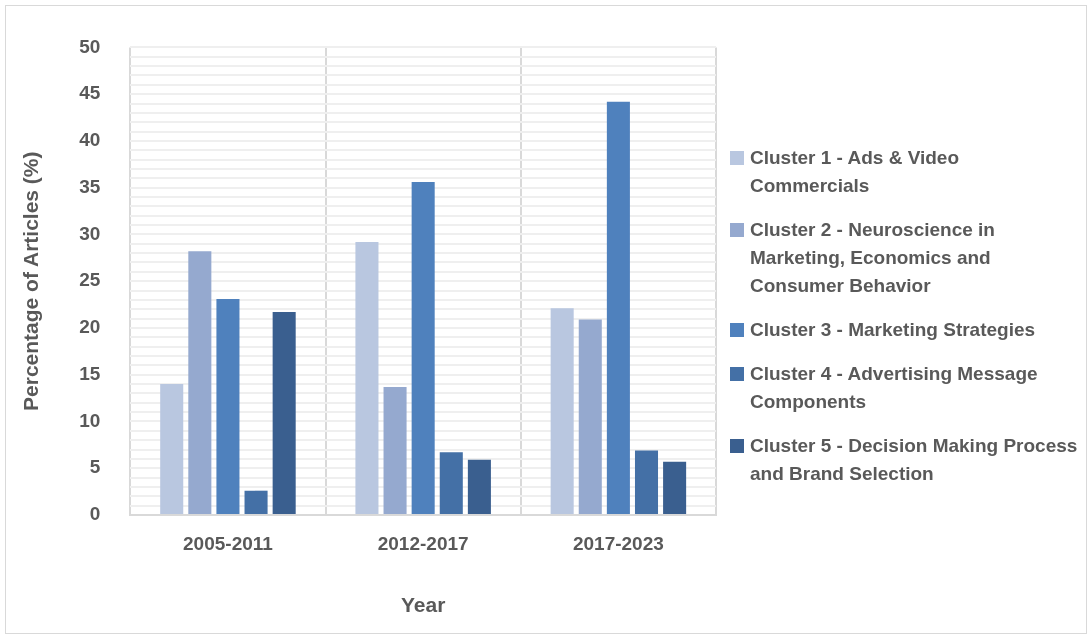 This screenshot has height=639, width=1092. I want to click on y-tick-label: 10, so click(90, 420).